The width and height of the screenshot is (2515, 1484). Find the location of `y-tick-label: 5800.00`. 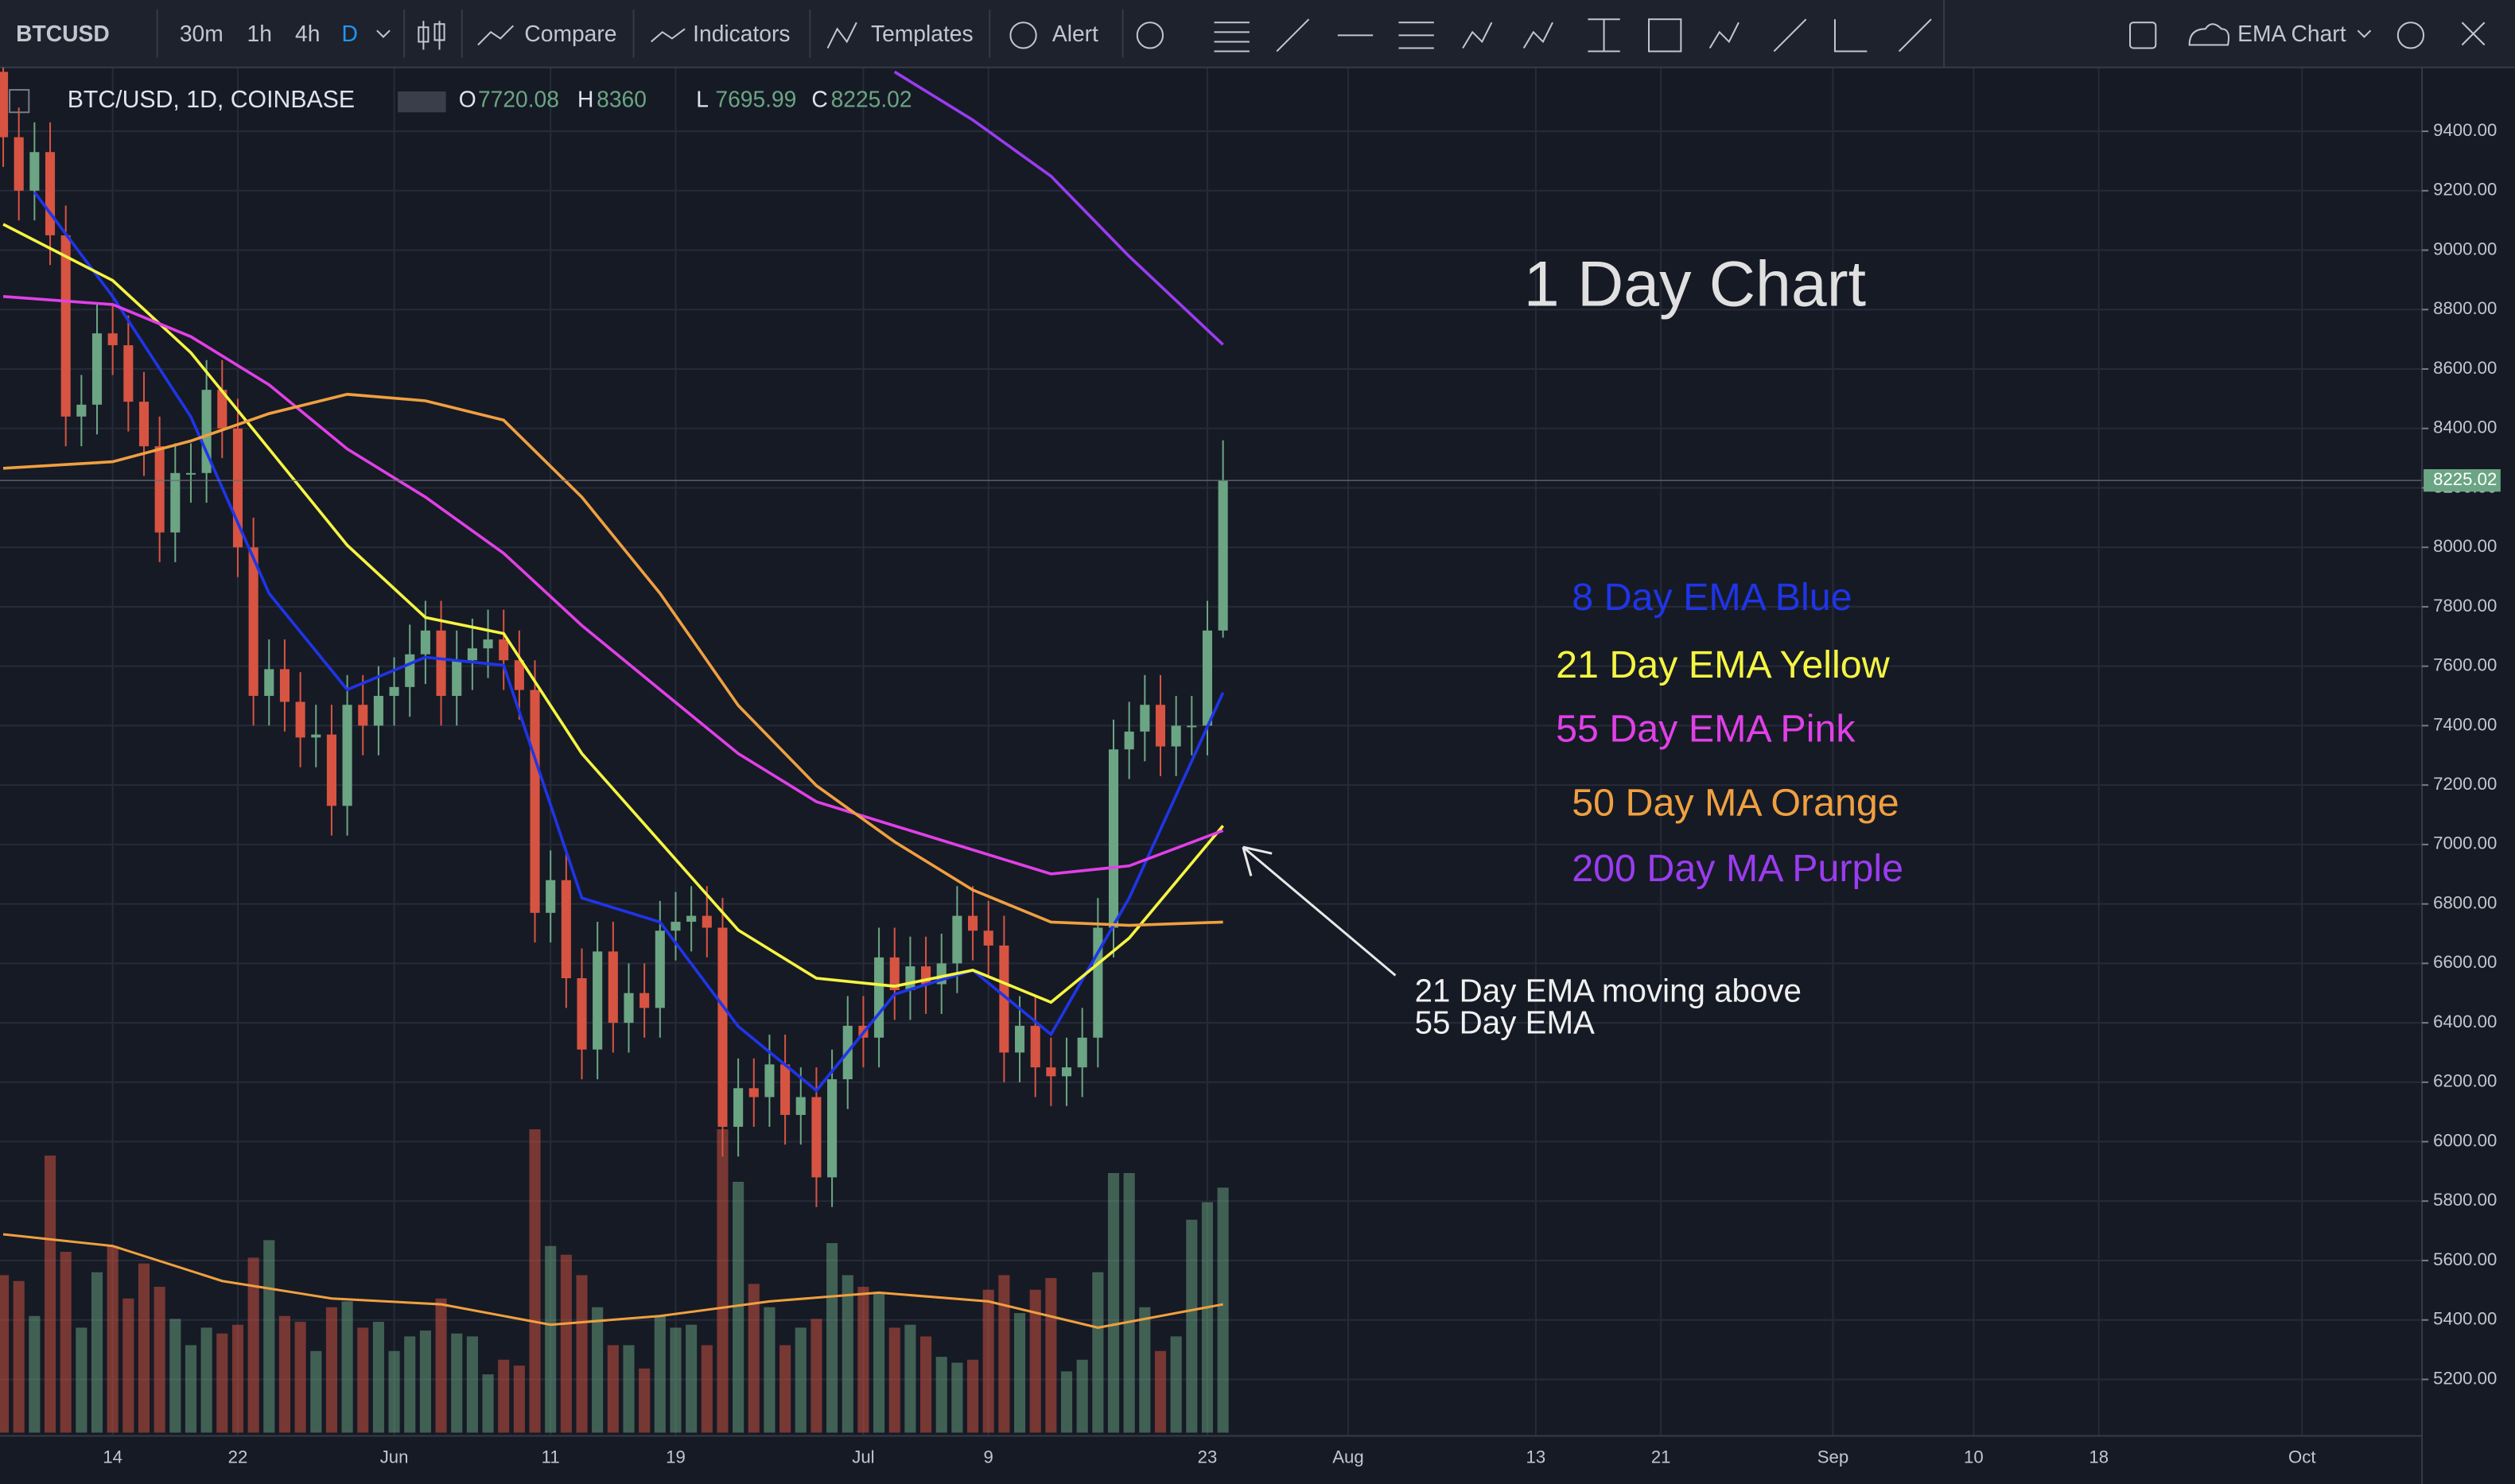

y-tick-label: 5800.00 is located at coordinates (2465, 1200).